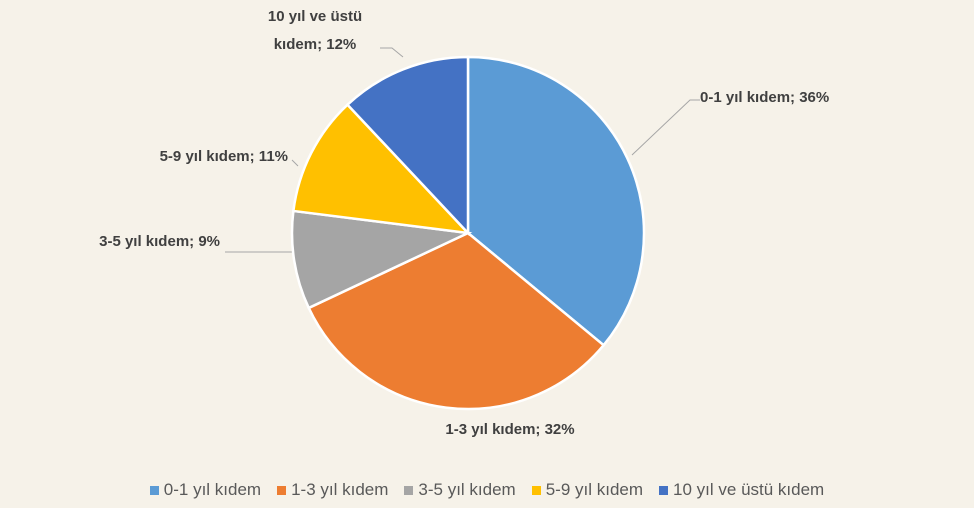  Describe the element at coordinates (212, 489) in the screenshot. I see `legend-label: 0-1 yıl kıdem` at that location.